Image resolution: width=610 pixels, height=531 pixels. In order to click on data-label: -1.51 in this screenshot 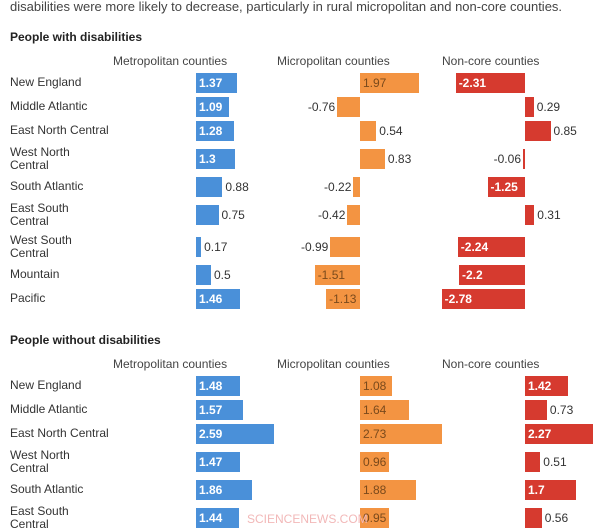, I will do `click(331, 275)`.